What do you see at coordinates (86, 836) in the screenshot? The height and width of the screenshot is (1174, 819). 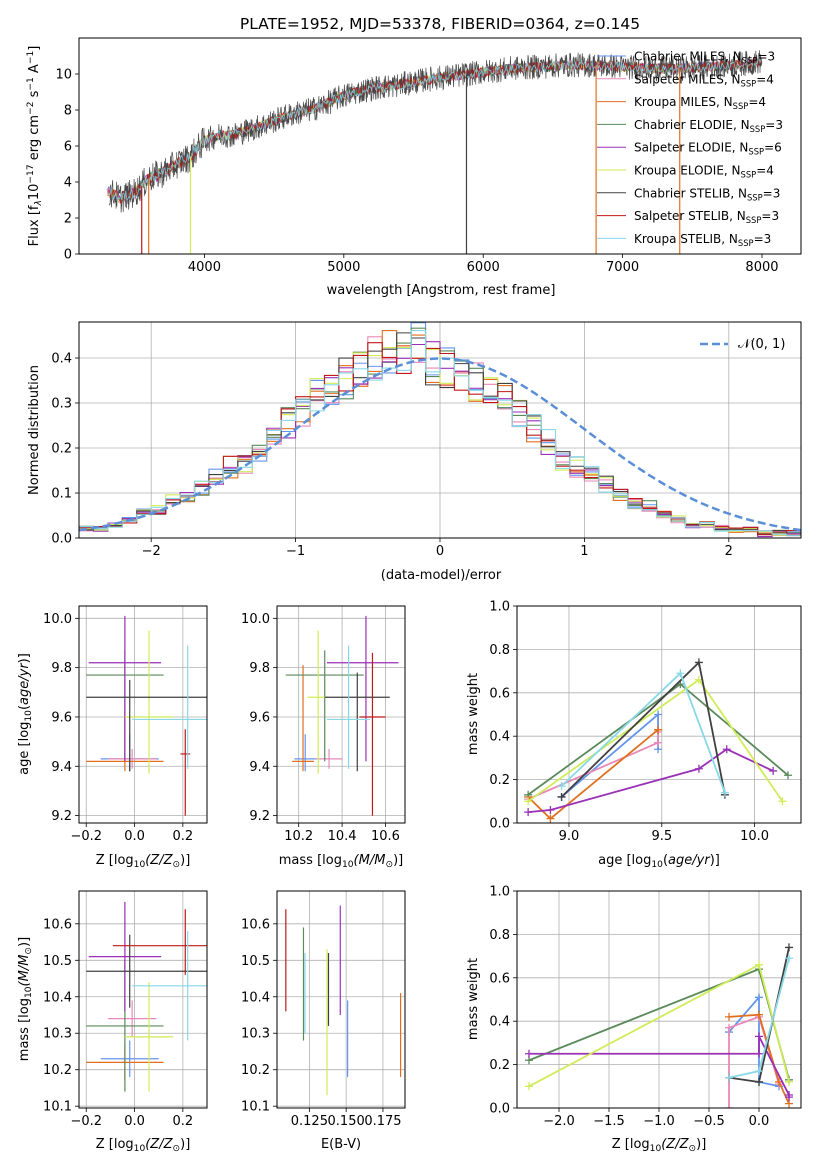 I see `x-tick-label: −0.2` at bounding box center [86, 836].